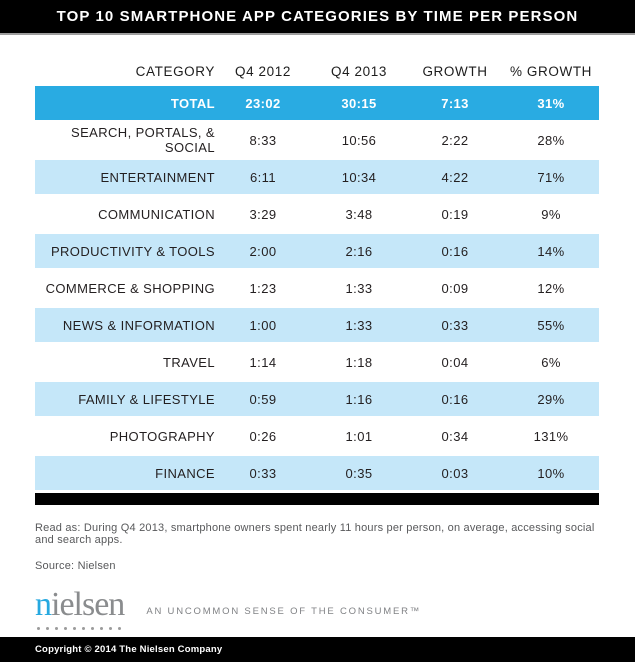 The image size is (635, 662). What do you see at coordinates (551, 325) in the screenshot?
I see `value-cell: 55%` at bounding box center [551, 325].